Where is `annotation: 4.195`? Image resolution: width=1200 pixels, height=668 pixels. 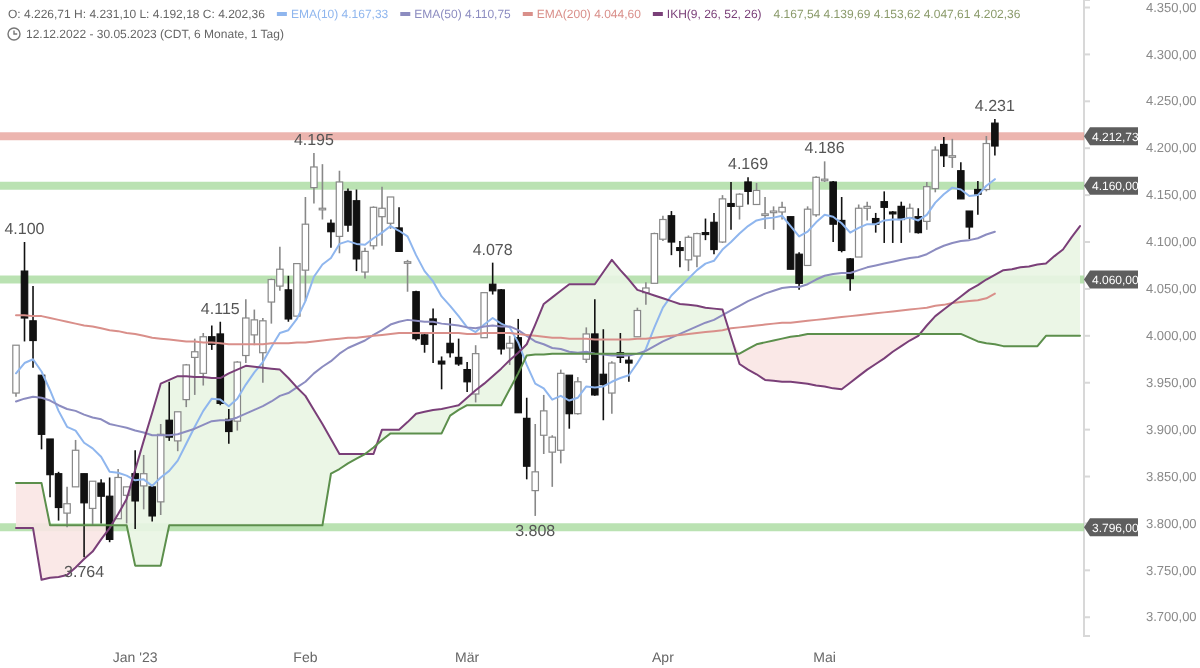
annotation: 4.195 is located at coordinates (314, 139).